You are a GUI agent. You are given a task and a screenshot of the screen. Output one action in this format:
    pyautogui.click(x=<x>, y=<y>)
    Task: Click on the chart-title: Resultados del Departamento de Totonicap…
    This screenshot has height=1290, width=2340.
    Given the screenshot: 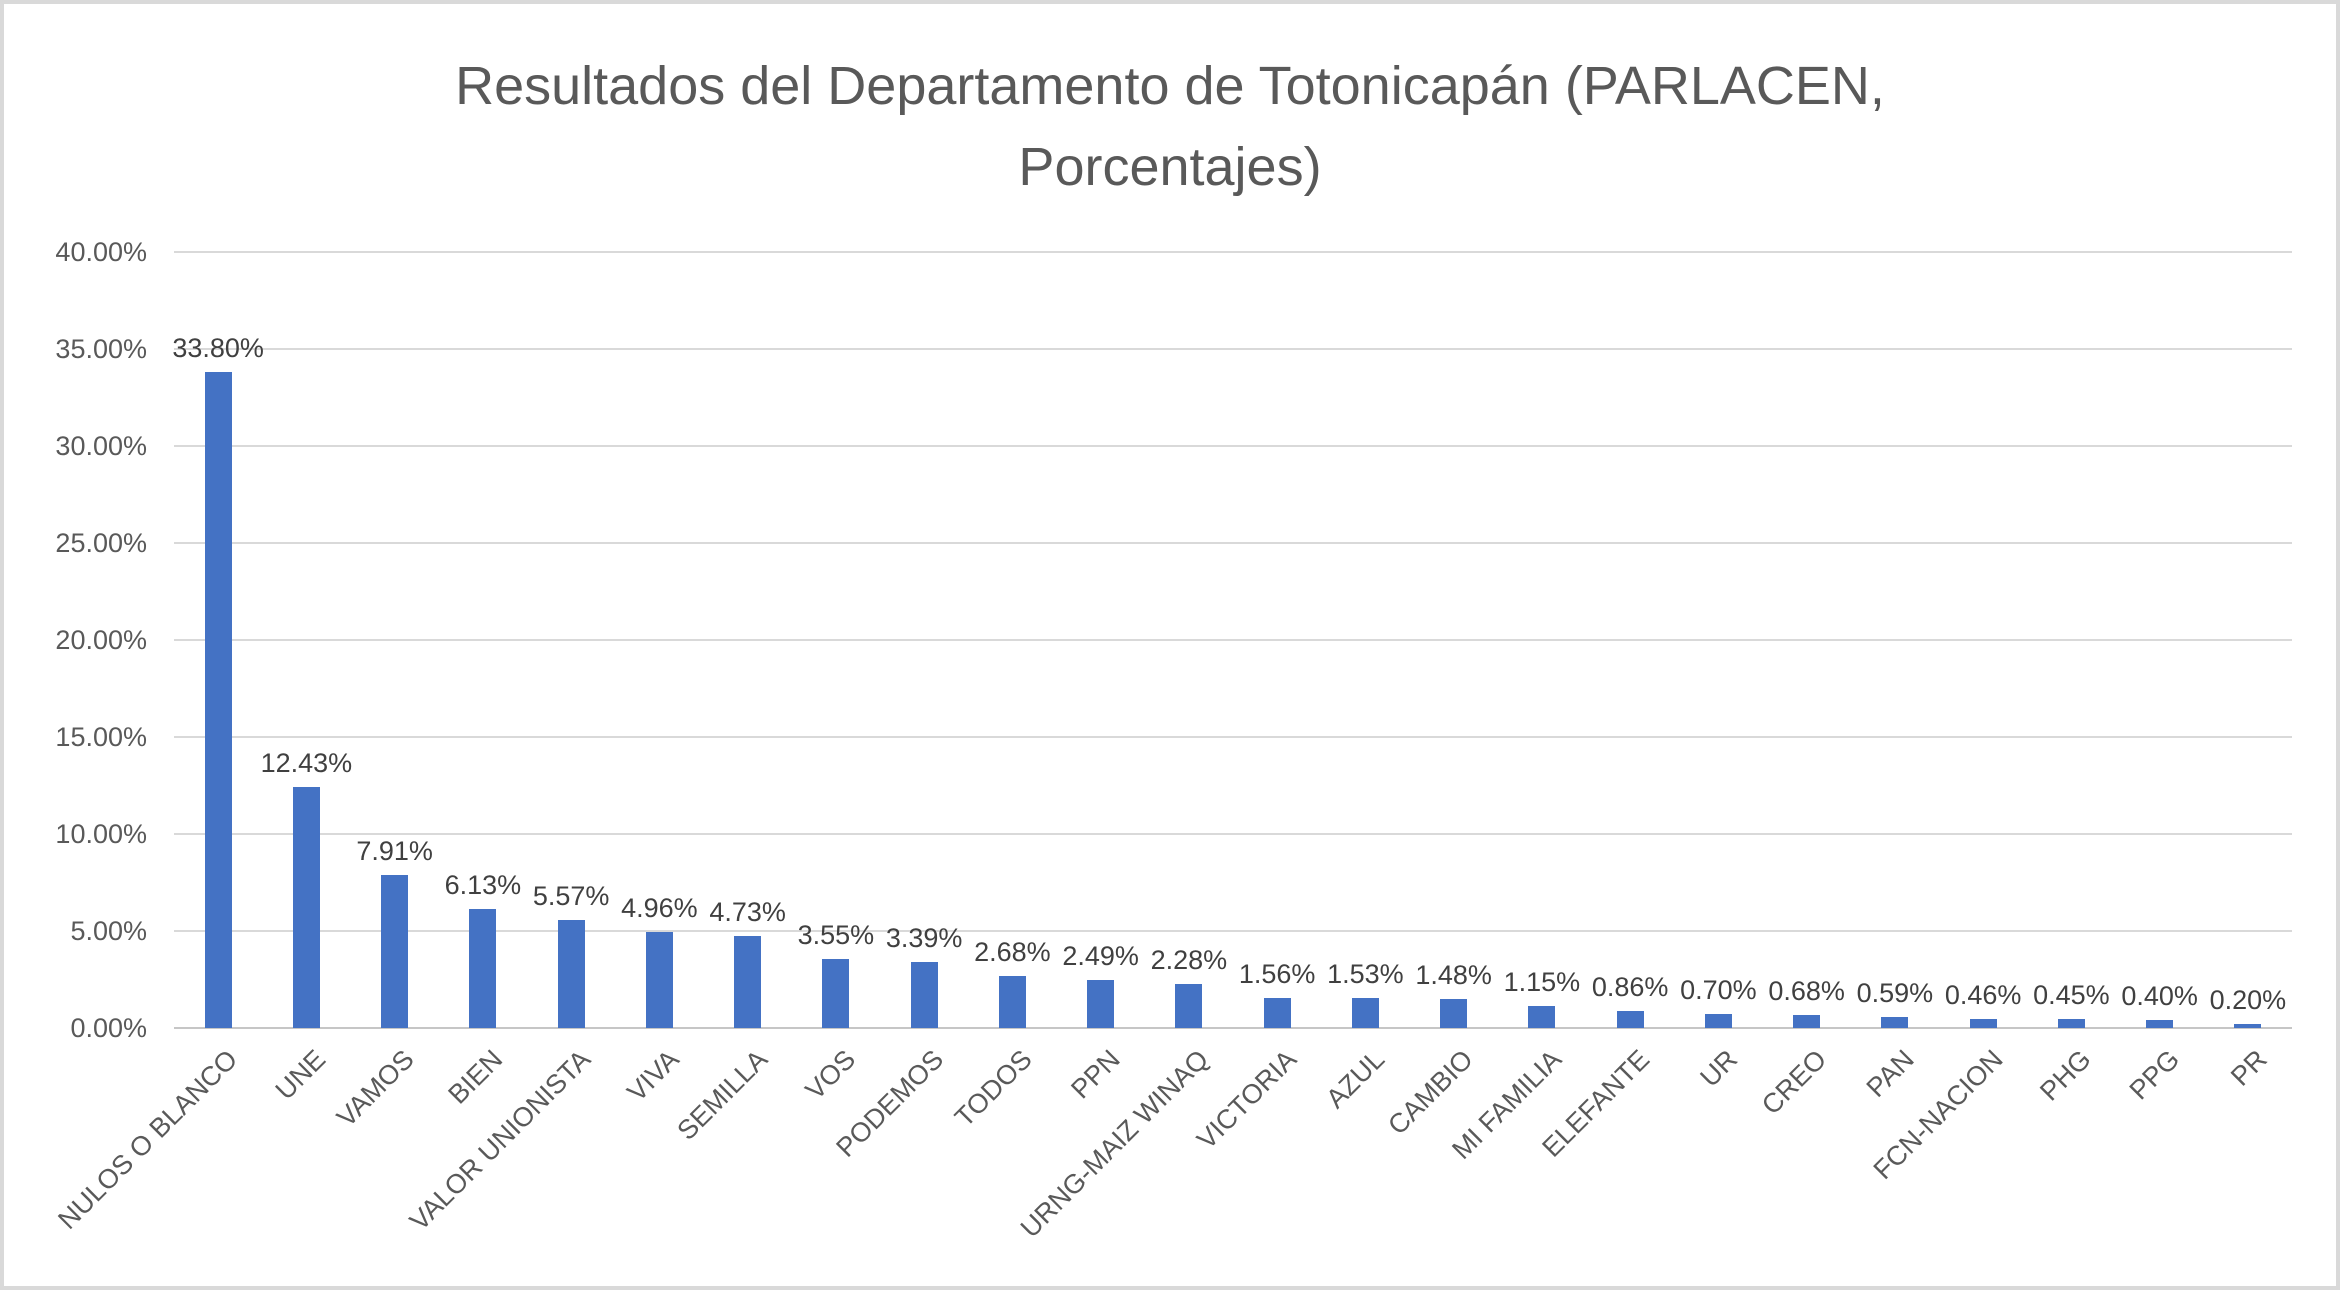 What is the action you would take?
    pyautogui.click(x=1170, y=127)
    